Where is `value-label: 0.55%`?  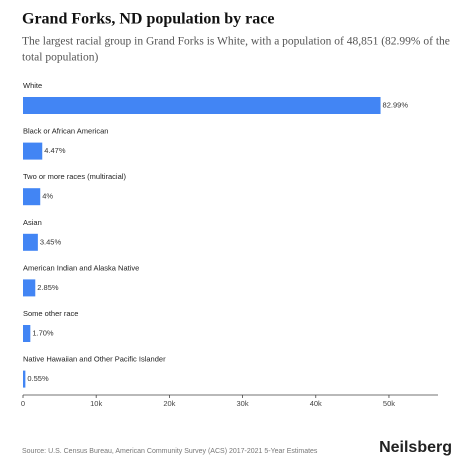
value-label: 0.55% is located at coordinates (38, 378).